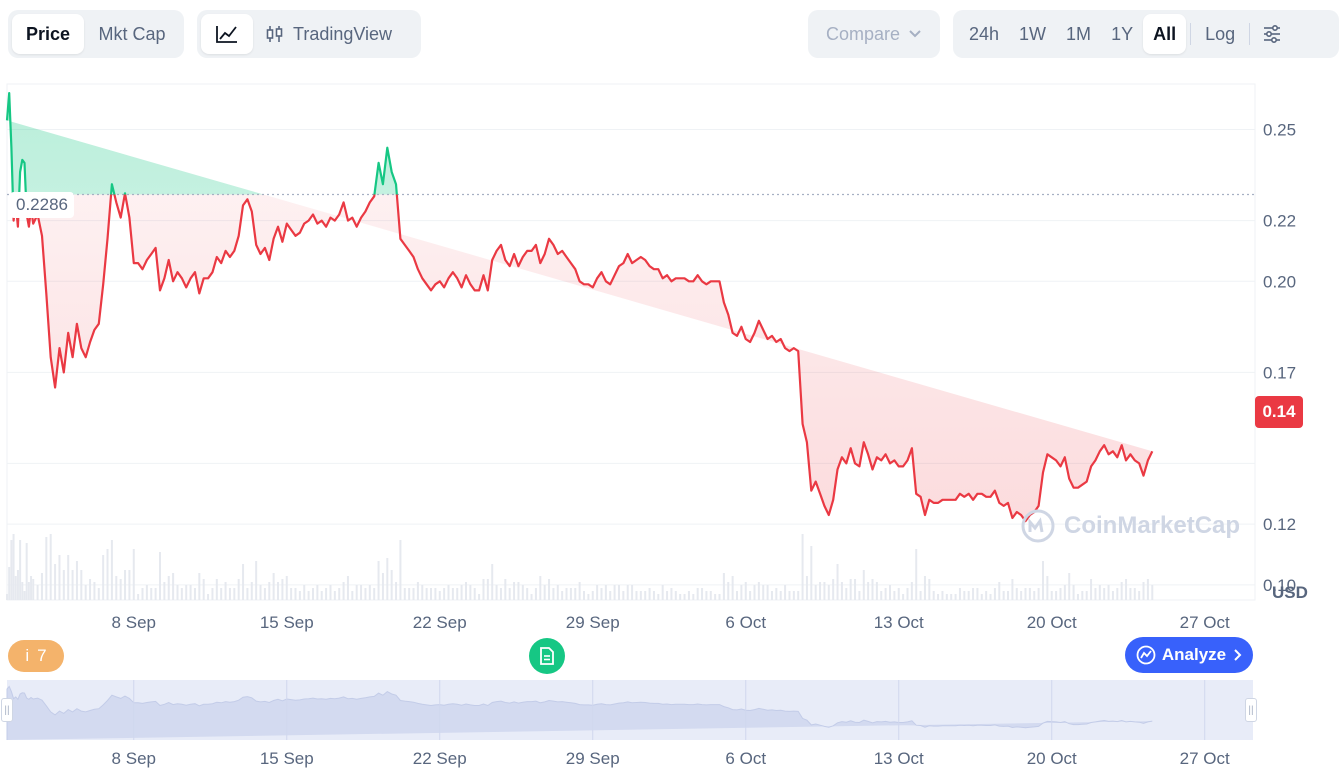 The height and width of the screenshot is (774, 1344). I want to click on tradingview-button: TradingView, so click(328, 34).